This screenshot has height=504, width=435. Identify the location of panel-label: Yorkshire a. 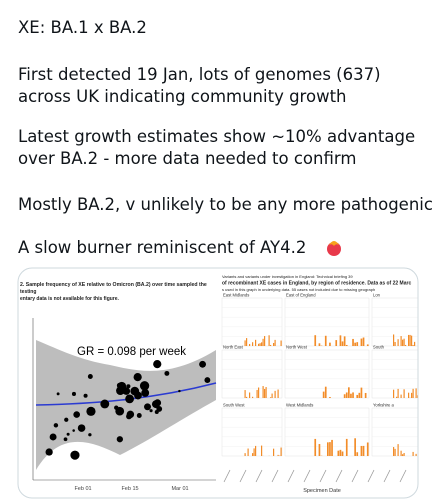
(383, 405).